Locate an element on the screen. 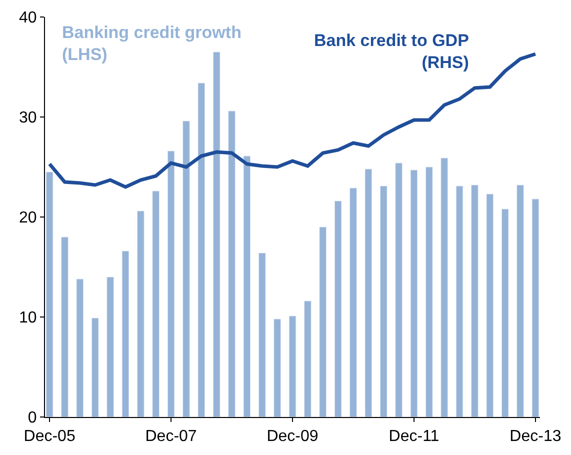 Image resolution: width=571 pixels, height=455 pixels. x-tick-label: Dec-11 is located at coordinates (414, 437).